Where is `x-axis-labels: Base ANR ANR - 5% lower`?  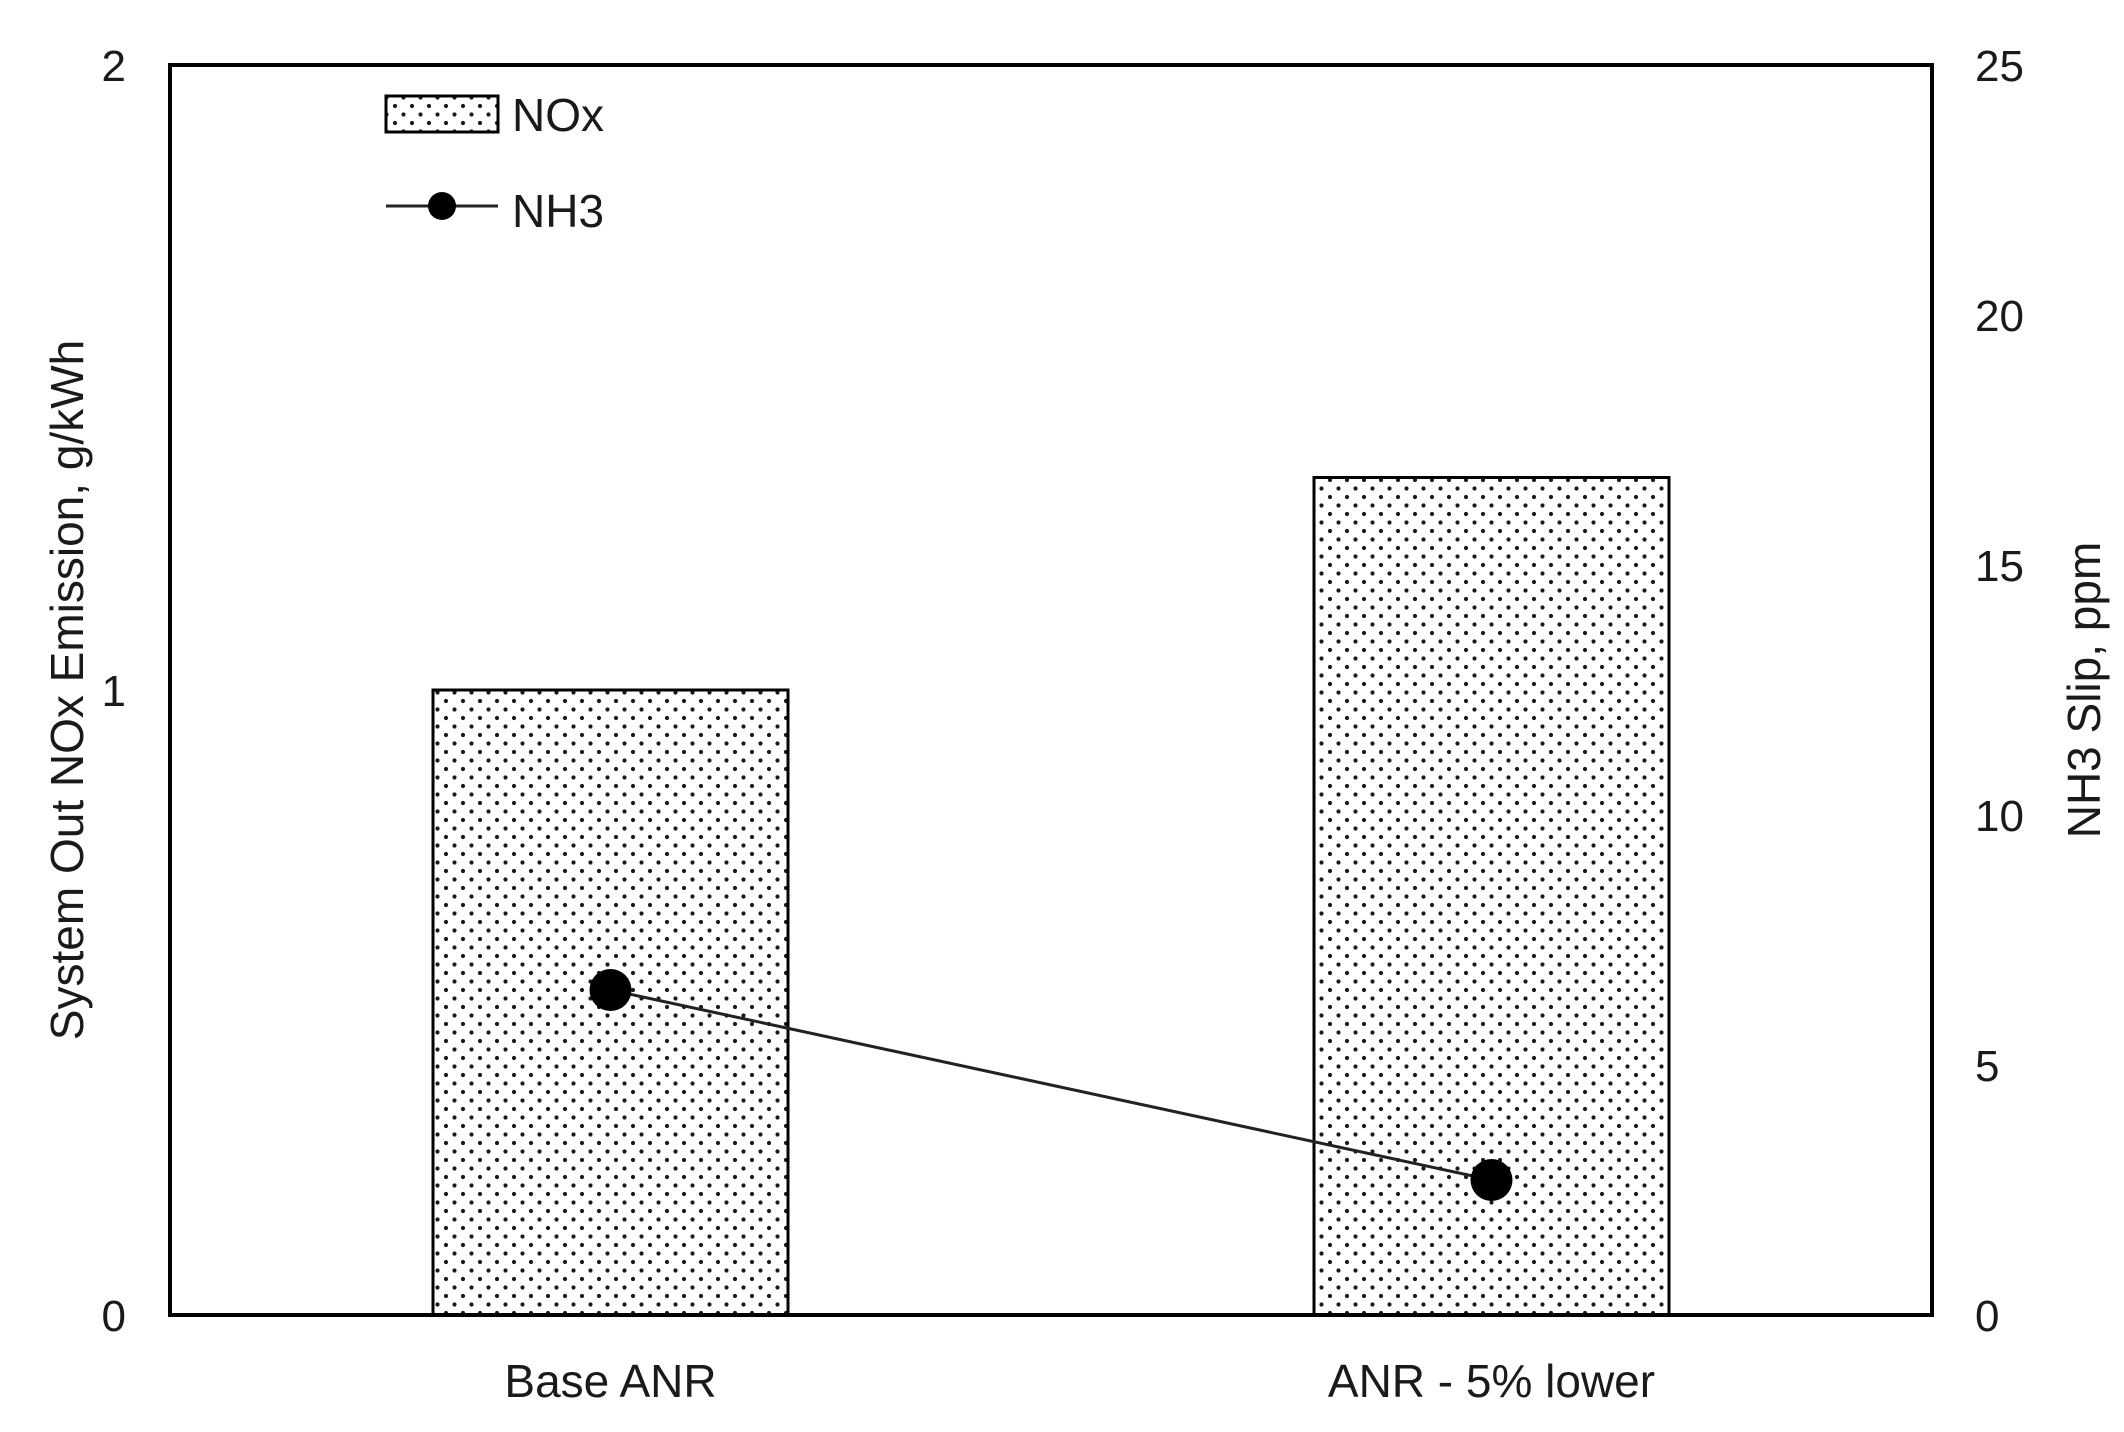
x-axis-labels: Base ANR ANR - 5% lower is located at coordinates (1079, 1381).